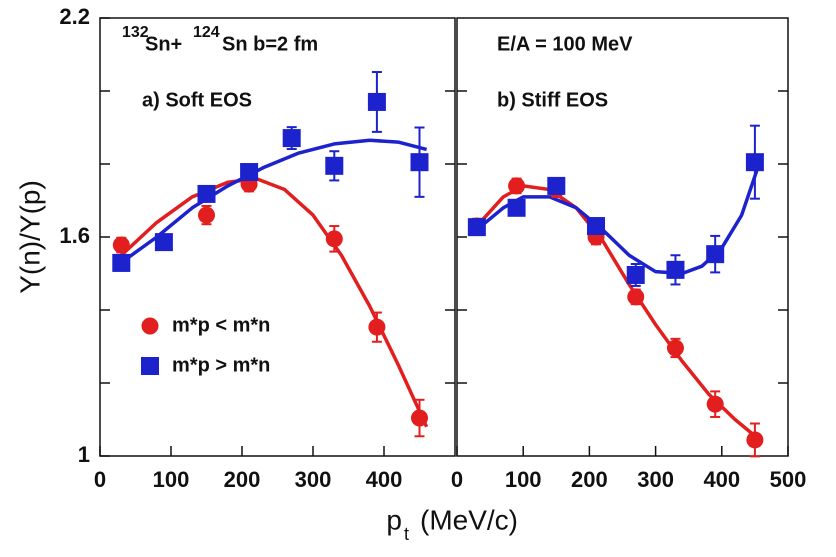 The image size is (836, 557). What do you see at coordinates (788, 479) in the screenshot?
I see `x-tick-label: 500` at bounding box center [788, 479].